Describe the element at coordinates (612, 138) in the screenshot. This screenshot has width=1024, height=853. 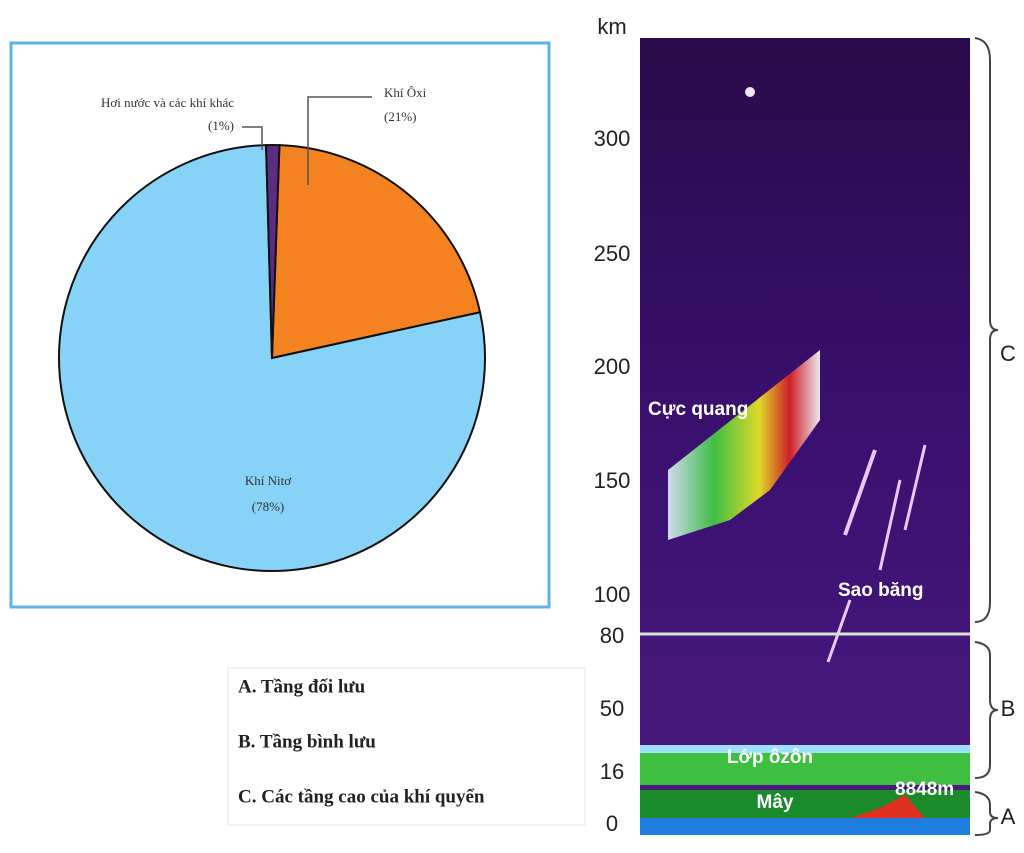
I see `axis-label: 300` at that location.